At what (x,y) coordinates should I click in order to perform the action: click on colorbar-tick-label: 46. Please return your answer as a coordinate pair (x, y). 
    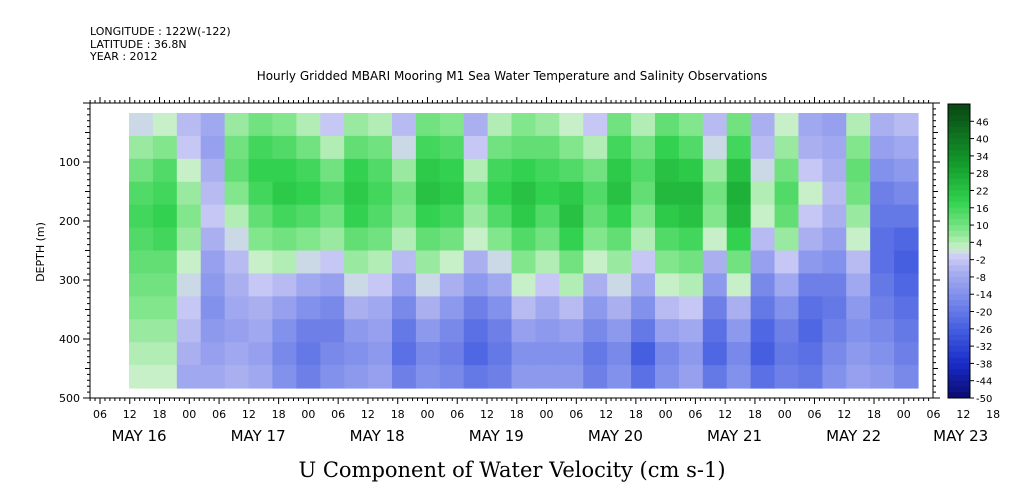
    Looking at the image, I should click on (982, 122).